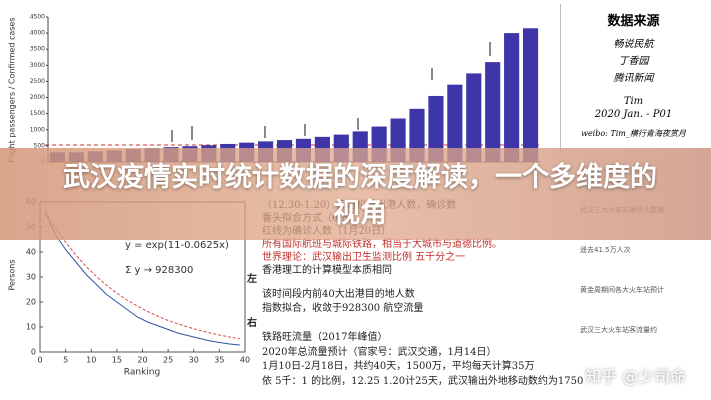  Describe the element at coordinates (245, 360) in the screenshot. I see `x-tick-label: 40` at that location.